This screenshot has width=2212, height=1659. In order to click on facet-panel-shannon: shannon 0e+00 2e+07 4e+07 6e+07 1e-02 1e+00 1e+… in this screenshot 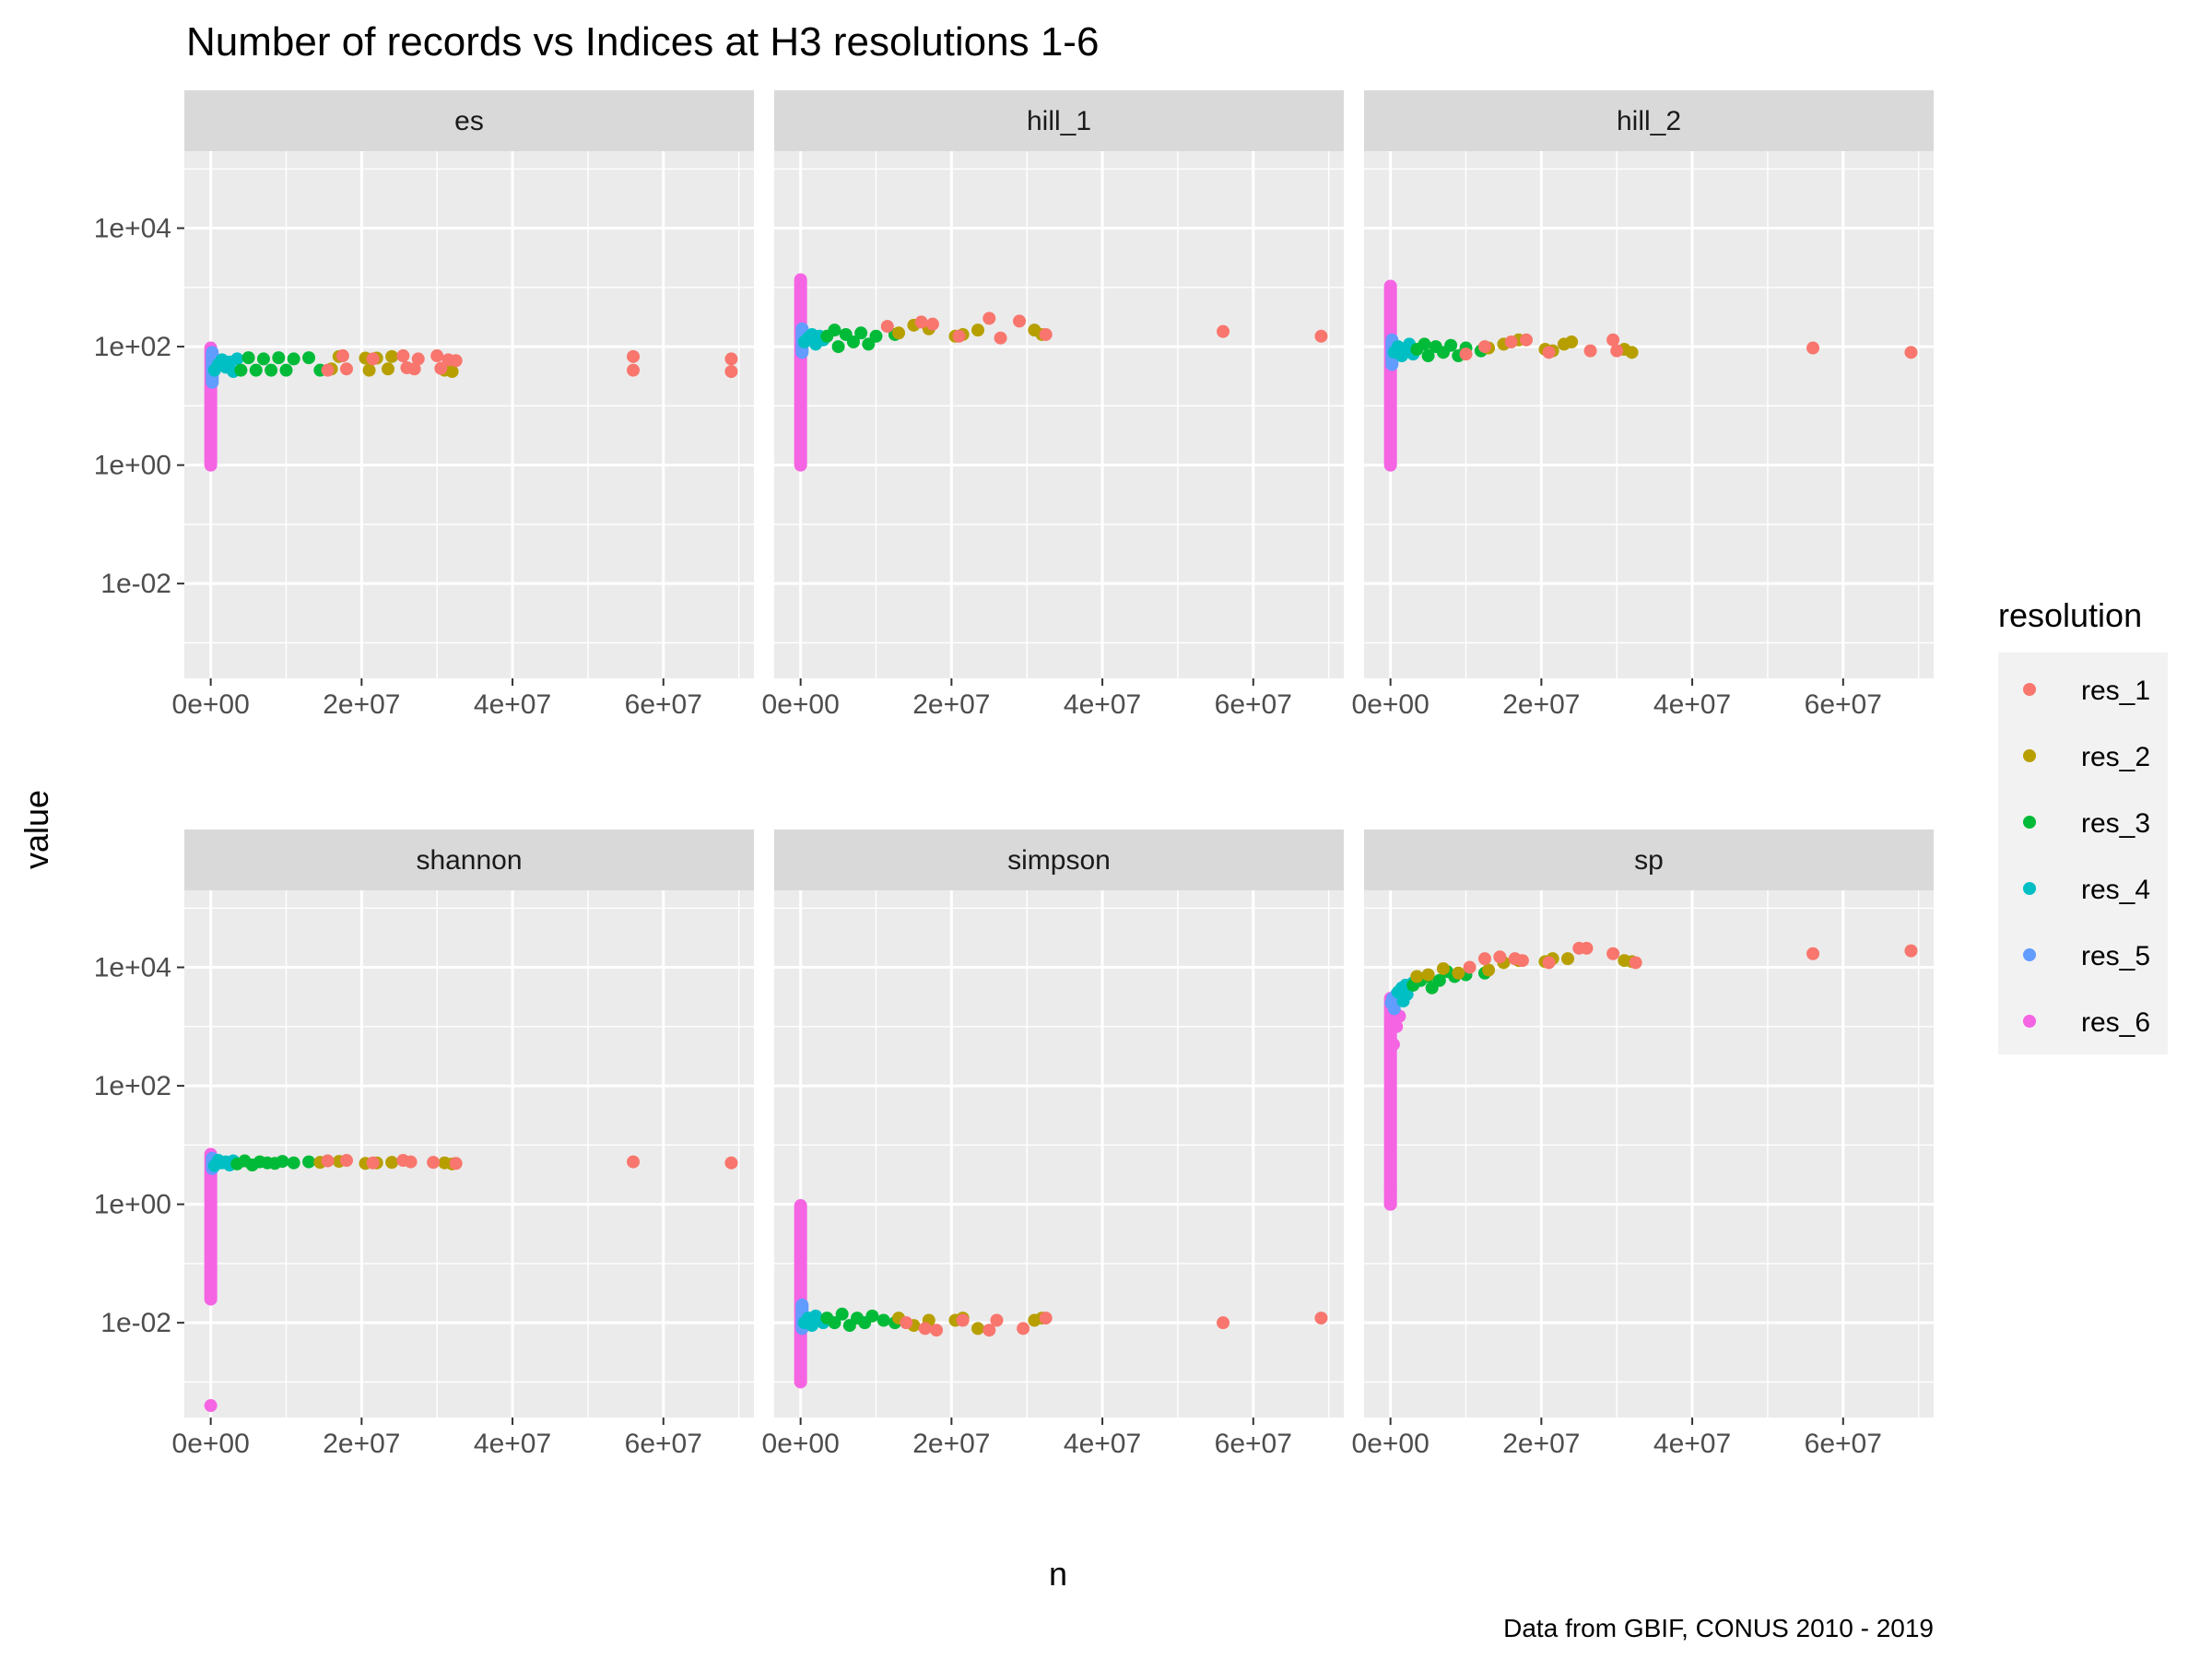, I will do `click(424, 1144)`.